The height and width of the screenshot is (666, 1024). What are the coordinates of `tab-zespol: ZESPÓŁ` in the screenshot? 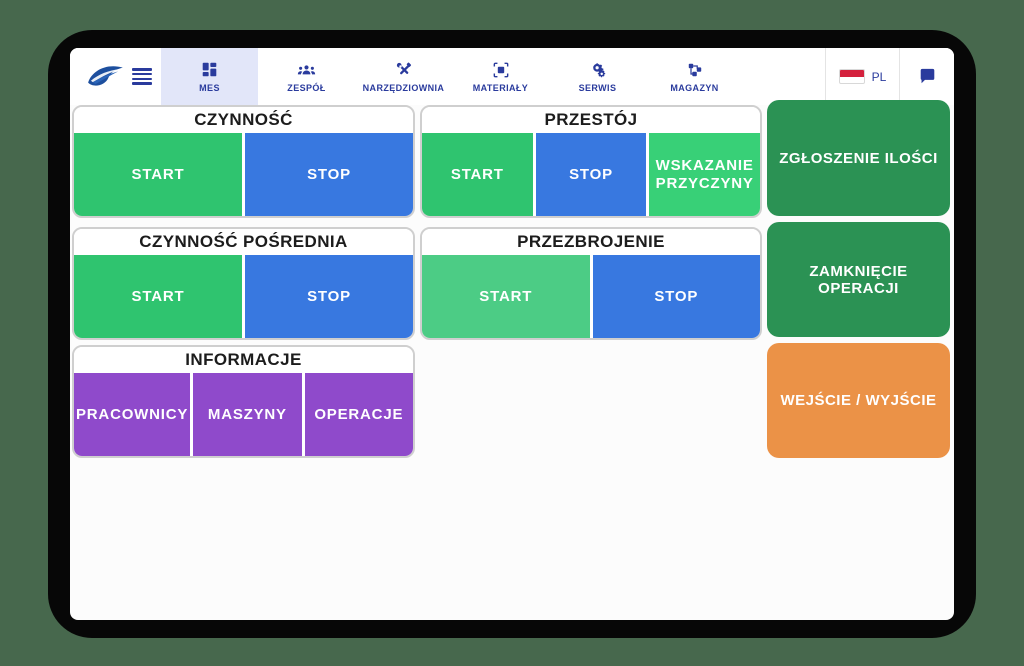 It's located at (306, 76).